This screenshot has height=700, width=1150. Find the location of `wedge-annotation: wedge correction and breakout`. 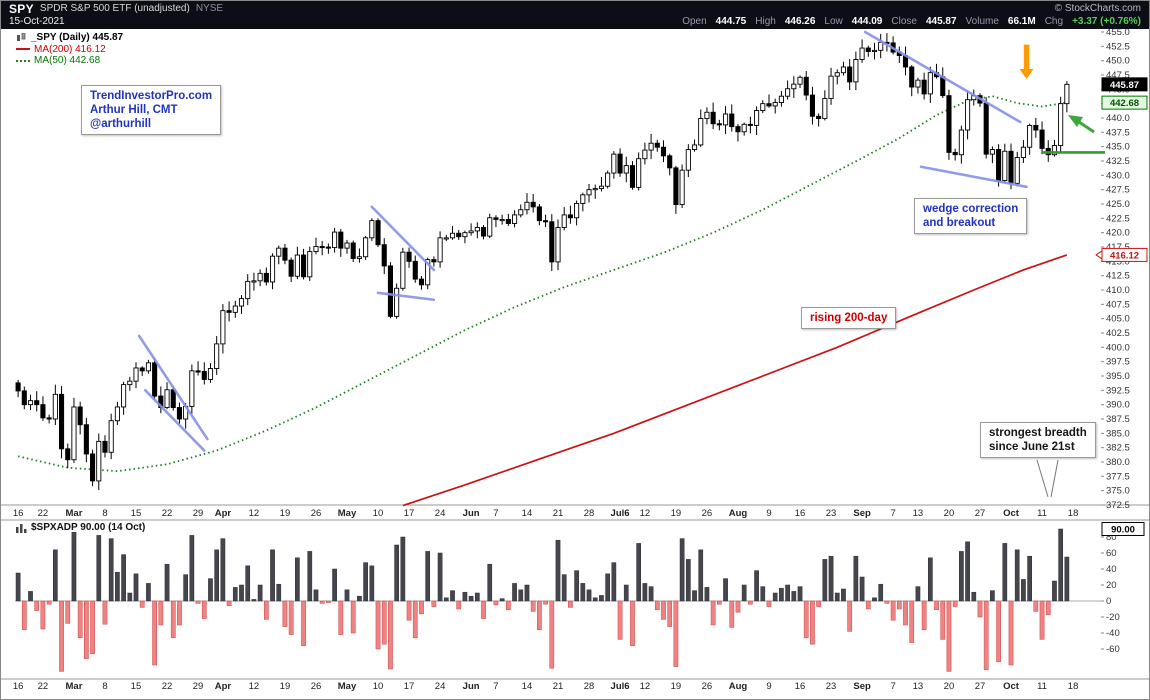

wedge-annotation: wedge correction and breakout is located at coordinates (971, 216).